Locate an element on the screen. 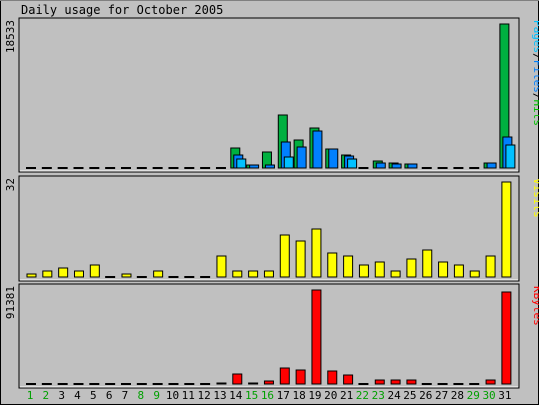 This screenshot has height=405, width=539. x-tick-label: 31 is located at coordinates (504, 395).